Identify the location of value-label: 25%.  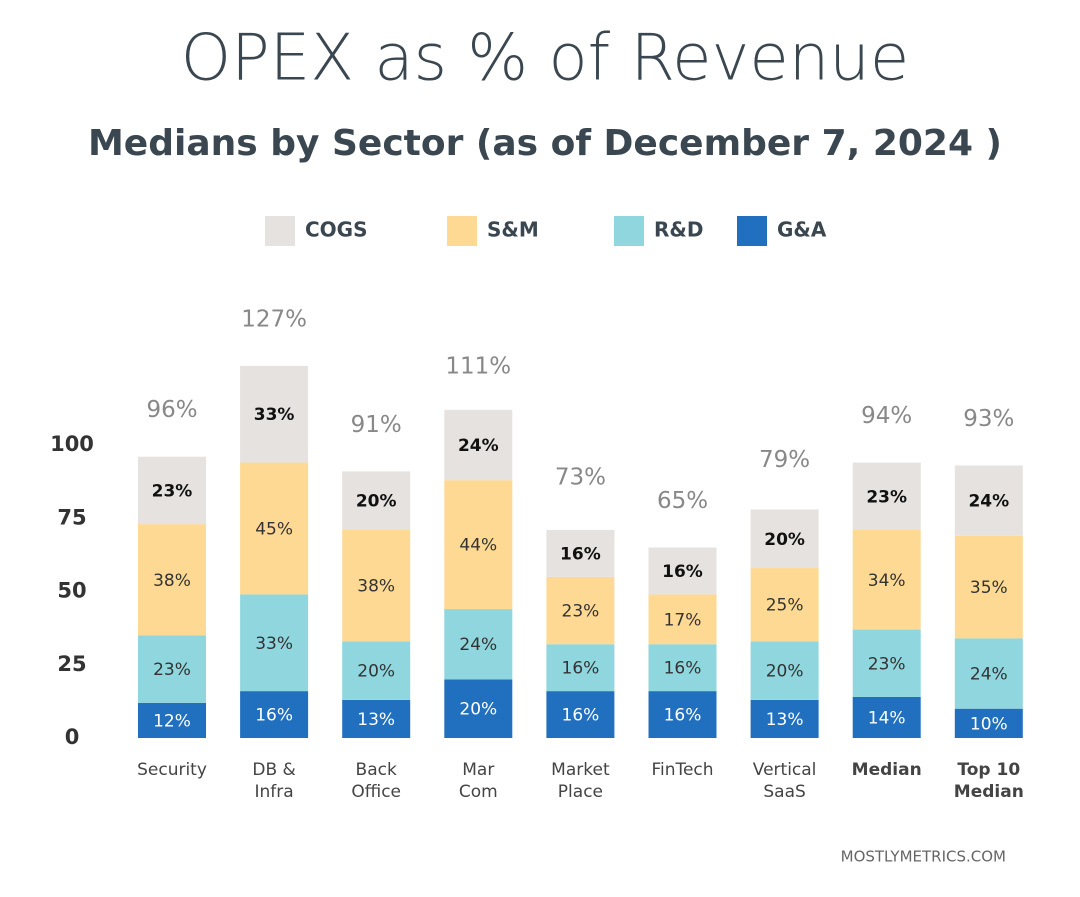
(785, 606).